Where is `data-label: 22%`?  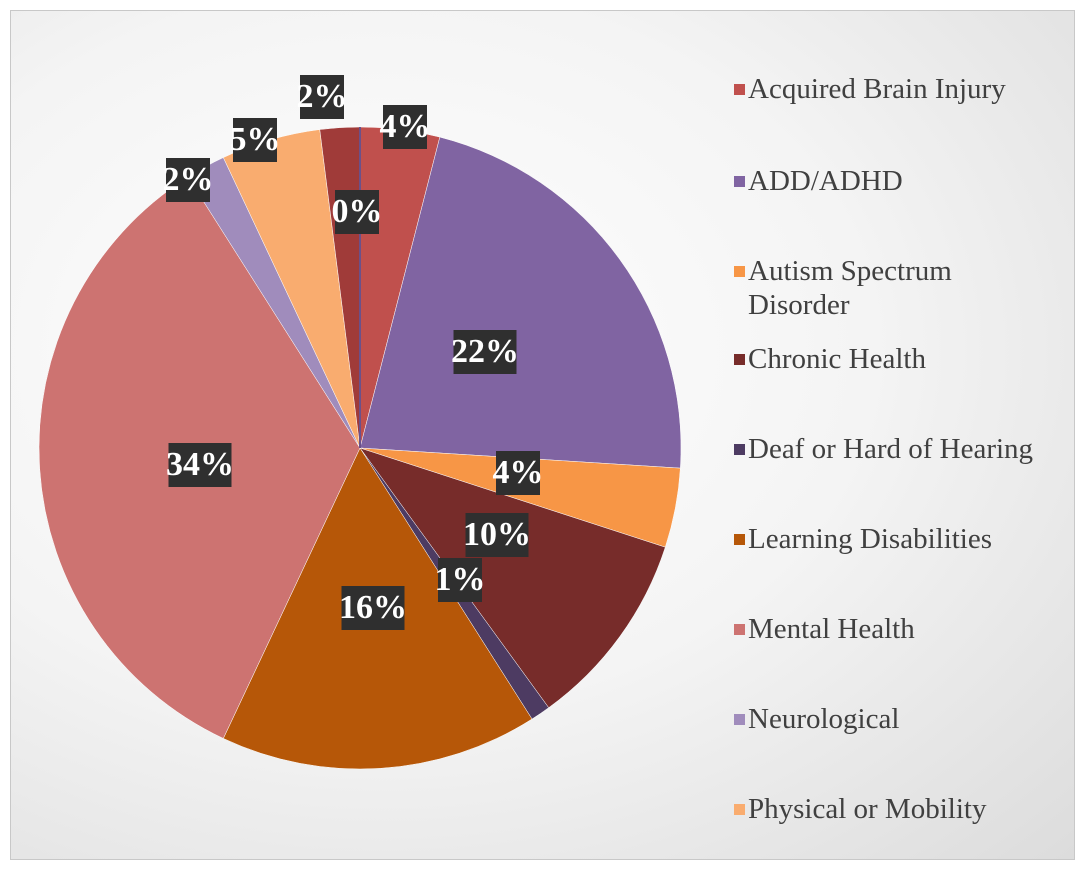
data-label: 22% is located at coordinates (485, 351).